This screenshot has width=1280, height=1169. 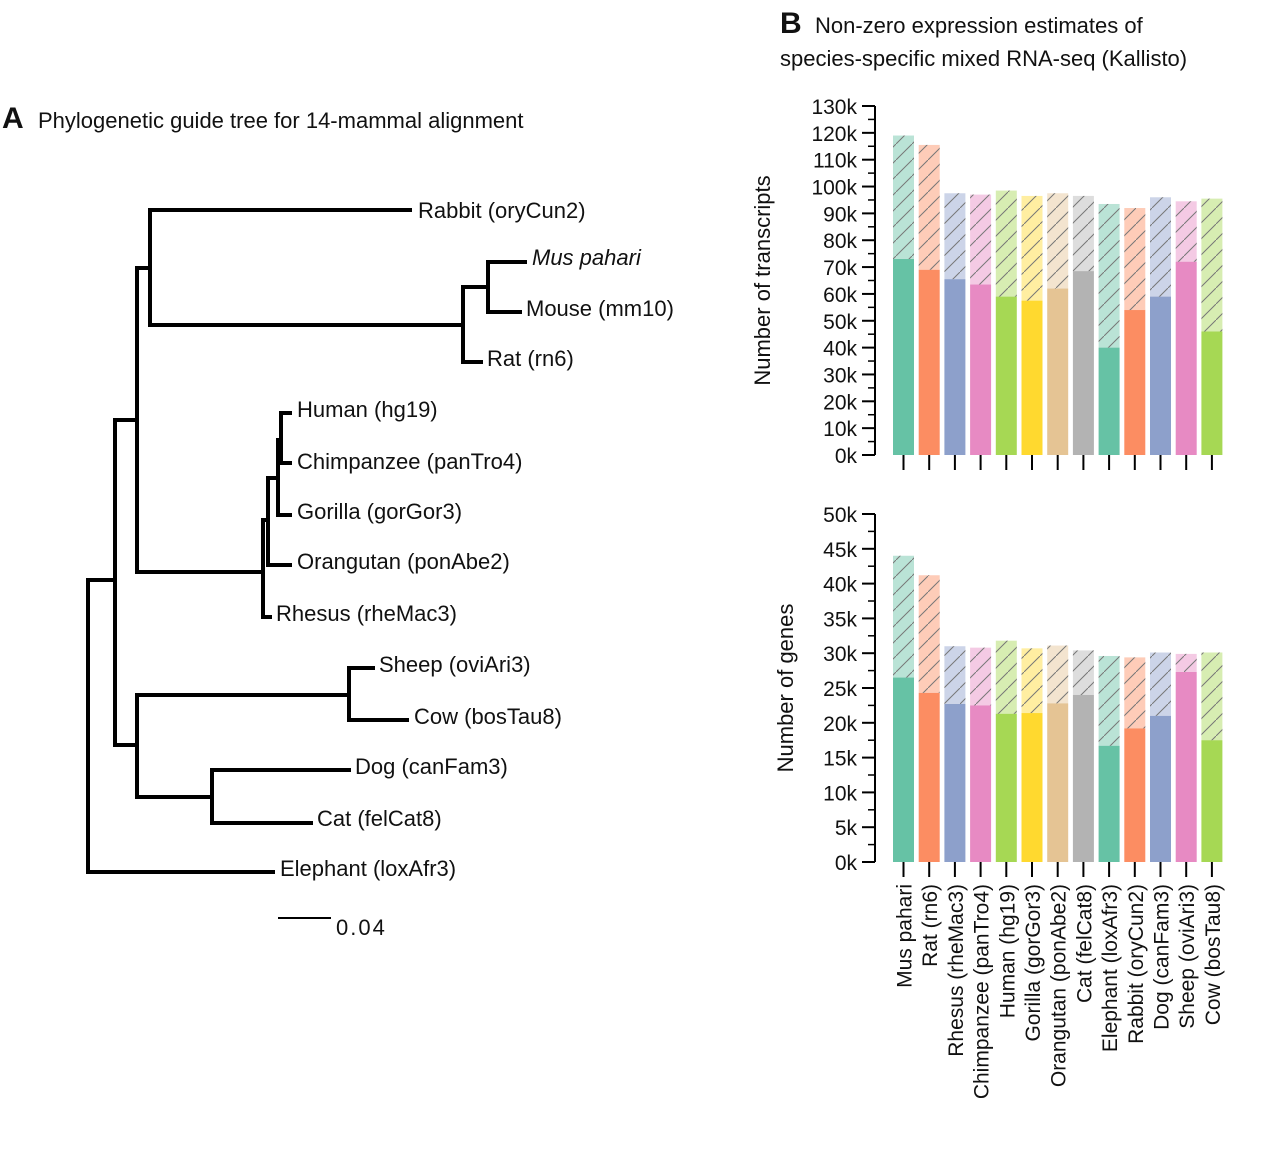 I want to click on y-tick-label: 70k, so click(x=840, y=268).